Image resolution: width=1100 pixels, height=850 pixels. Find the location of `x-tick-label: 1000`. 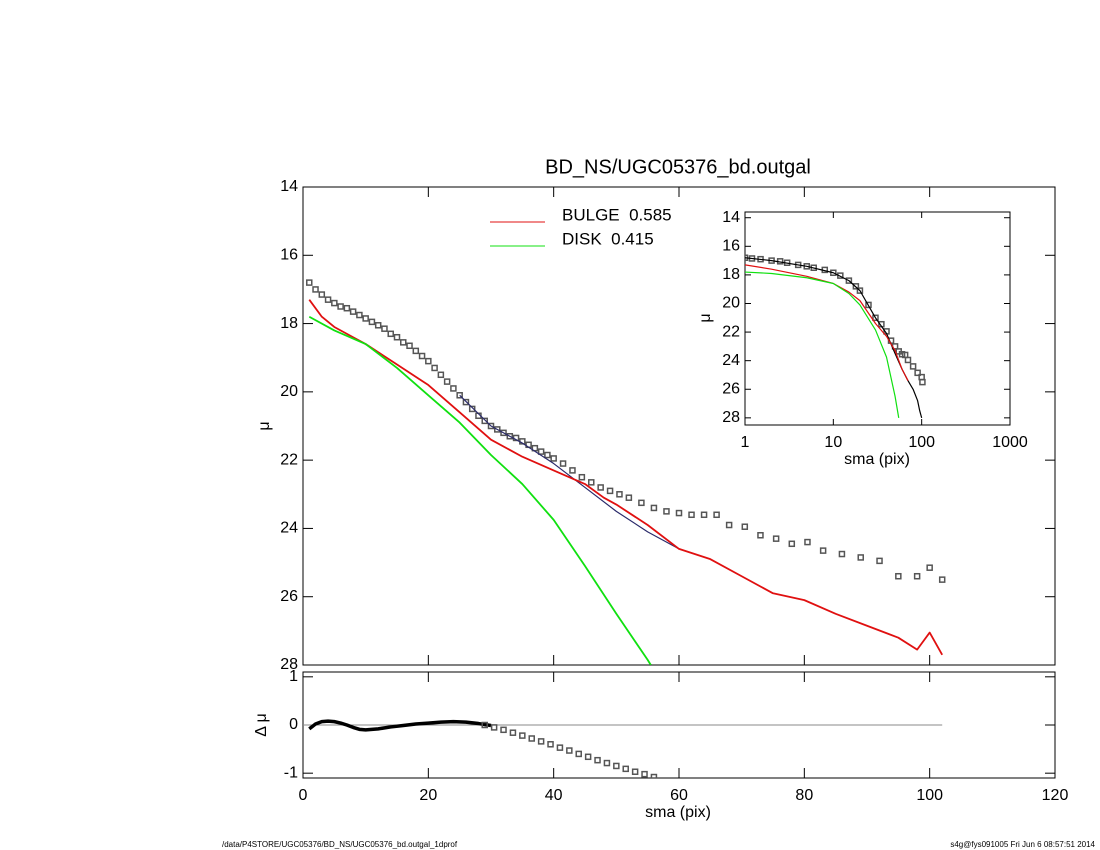

x-tick-label: 1000 is located at coordinates (1010, 442).